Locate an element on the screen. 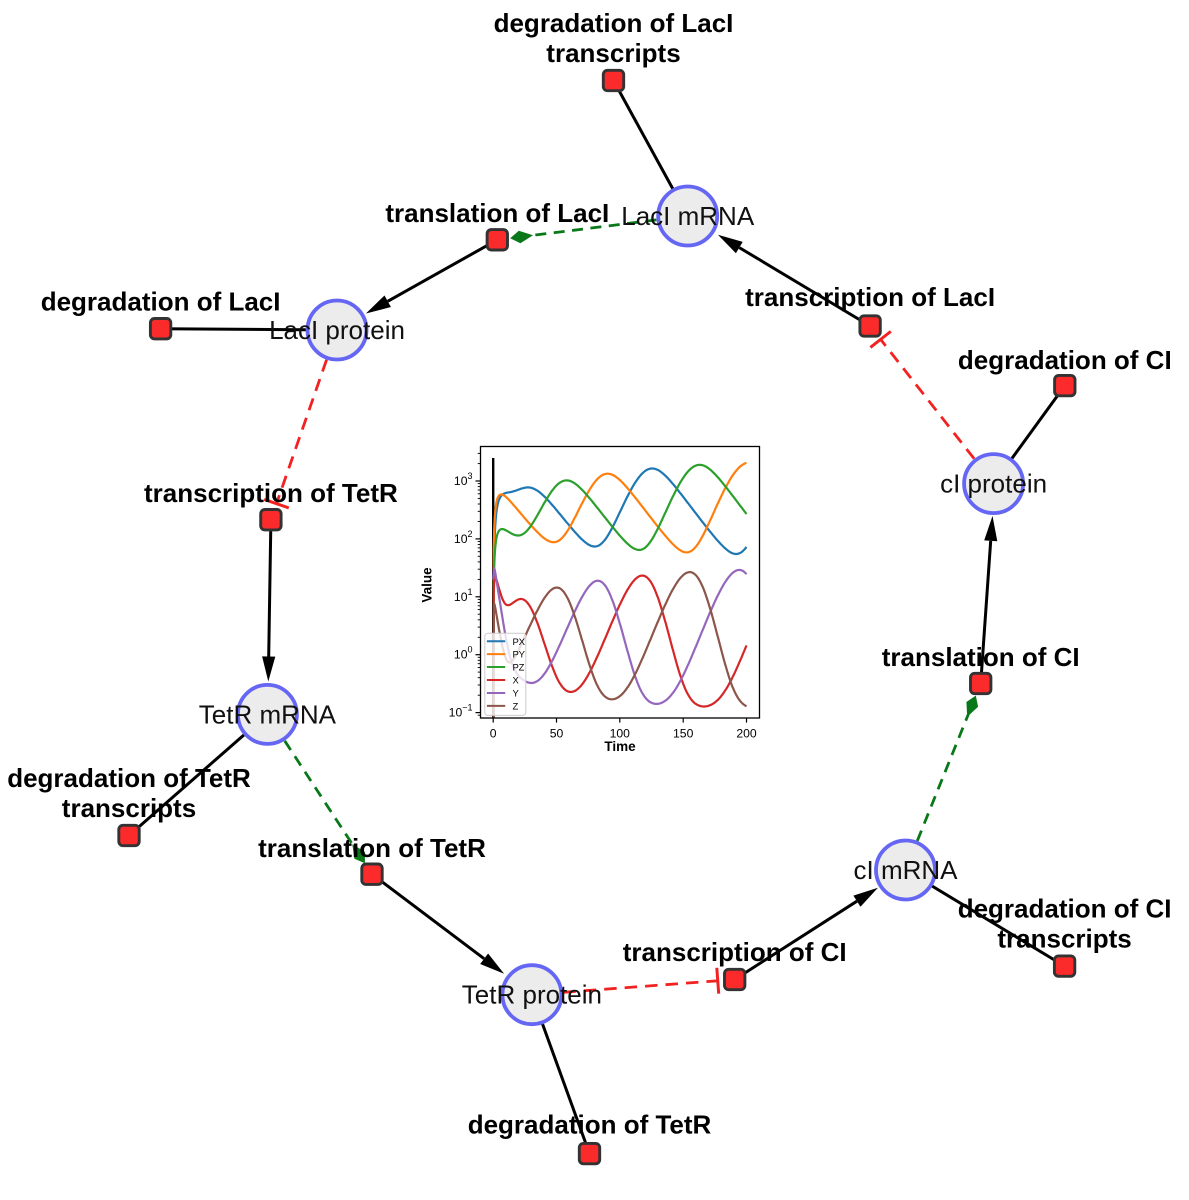 This screenshot has height=1200, width=1189. svg-text: 150 is located at coordinates (683, 734).